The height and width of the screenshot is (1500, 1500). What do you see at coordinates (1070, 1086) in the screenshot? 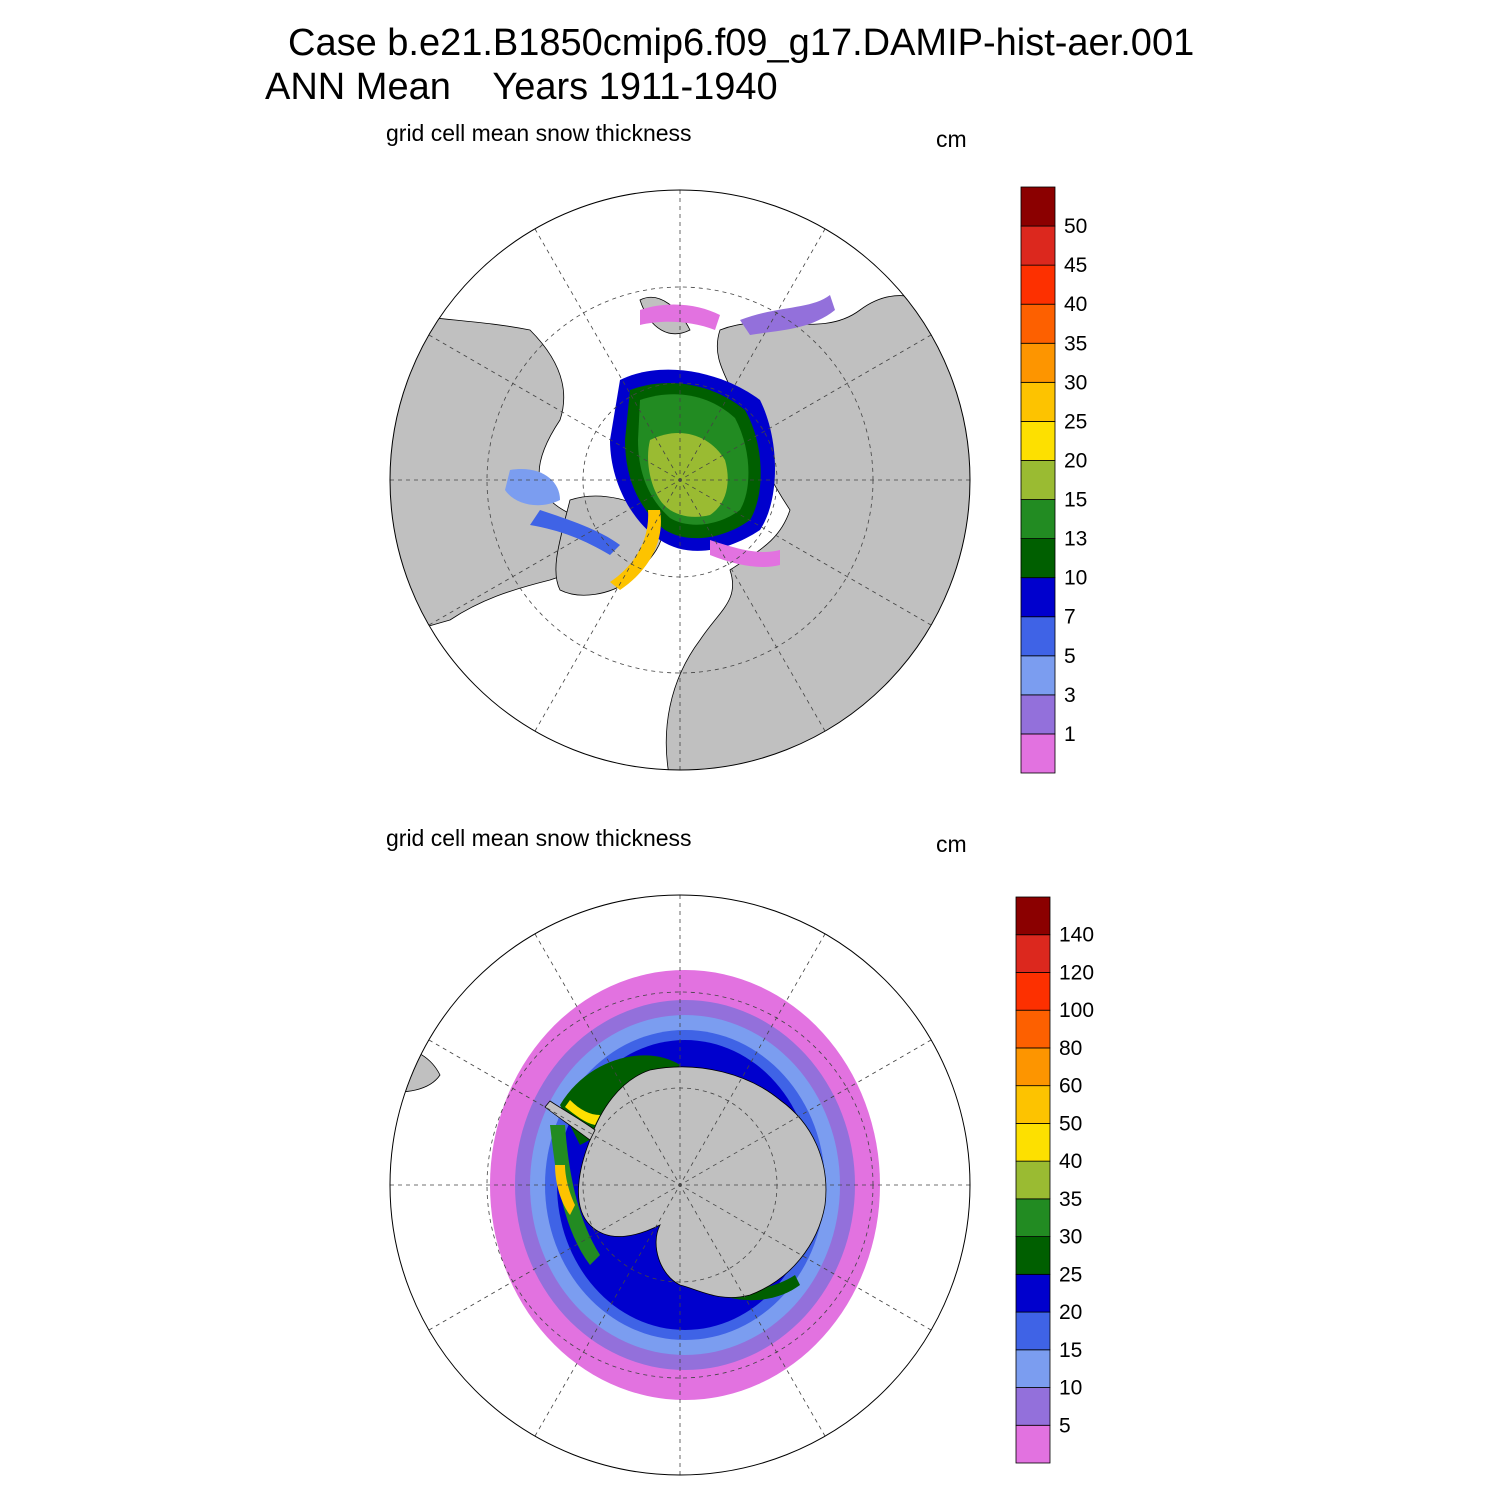
I see `south-colorbar-label-9: 60` at bounding box center [1070, 1086].